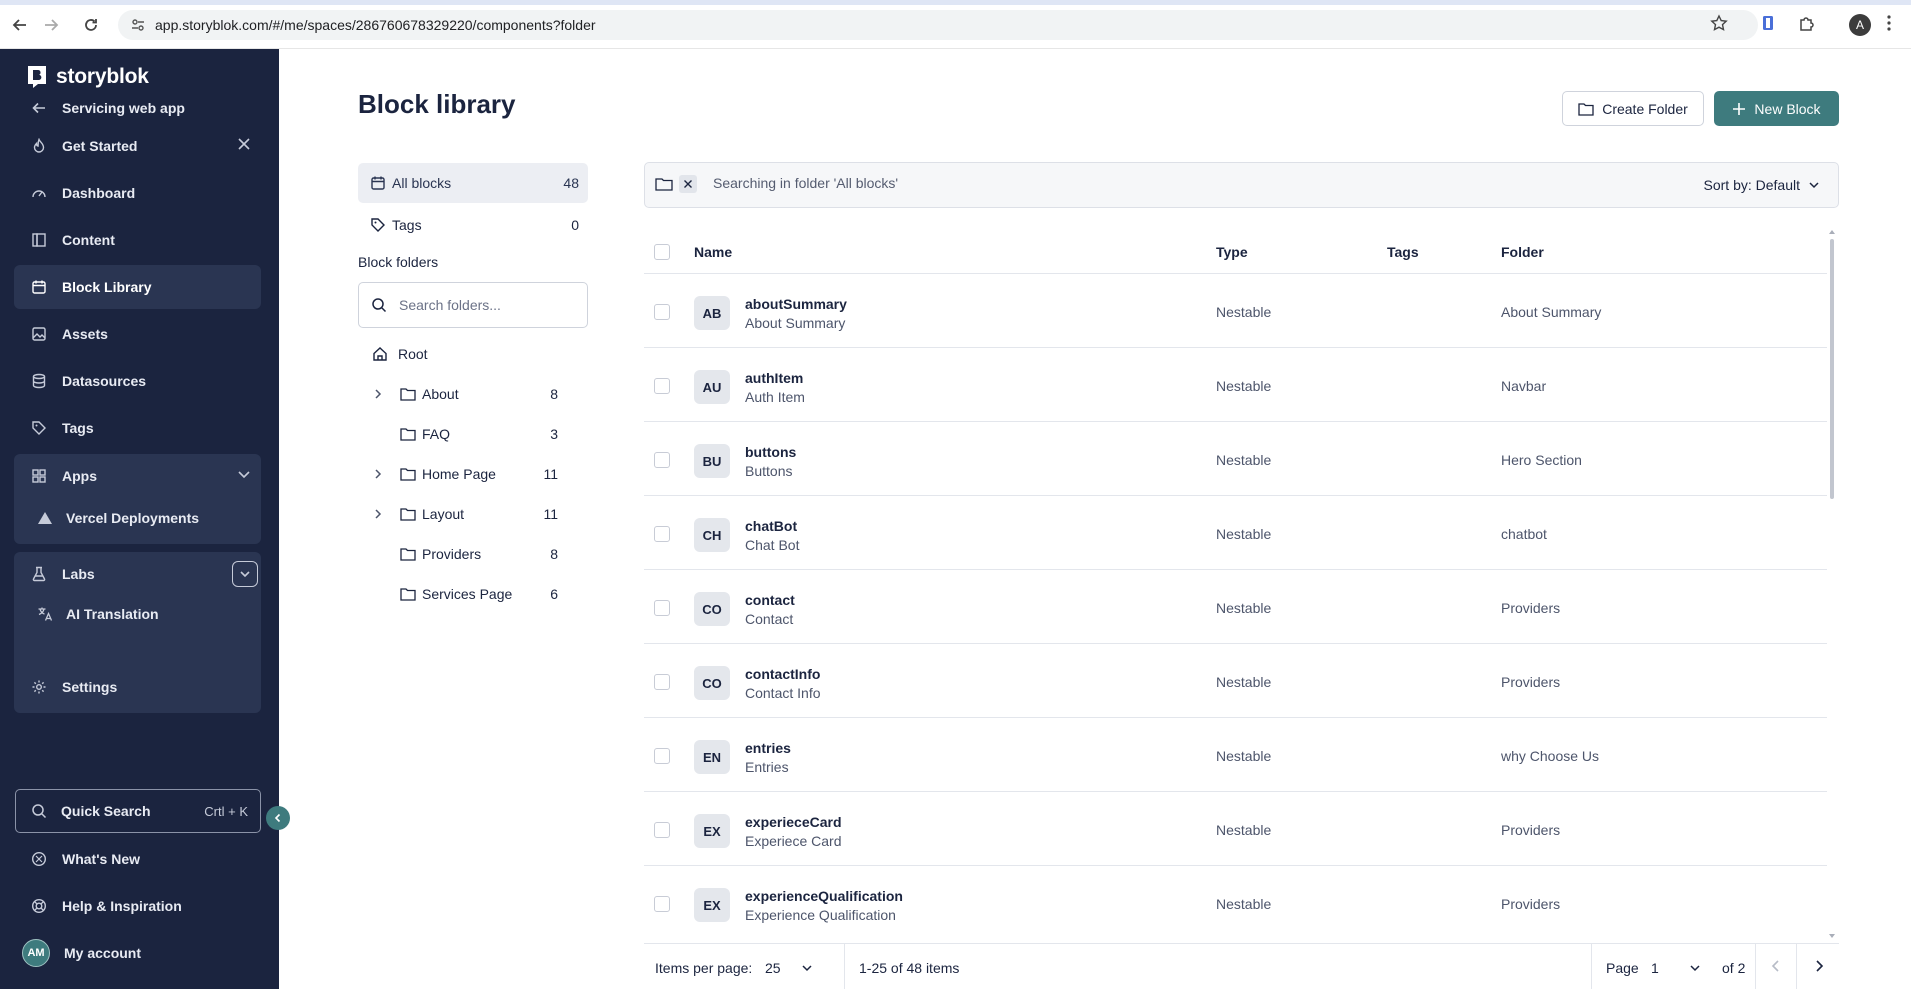 Image resolution: width=1911 pixels, height=989 pixels. Describe the element at coordinates (1819, 966) in the screenshot. I see `next-page-icon` at that location.